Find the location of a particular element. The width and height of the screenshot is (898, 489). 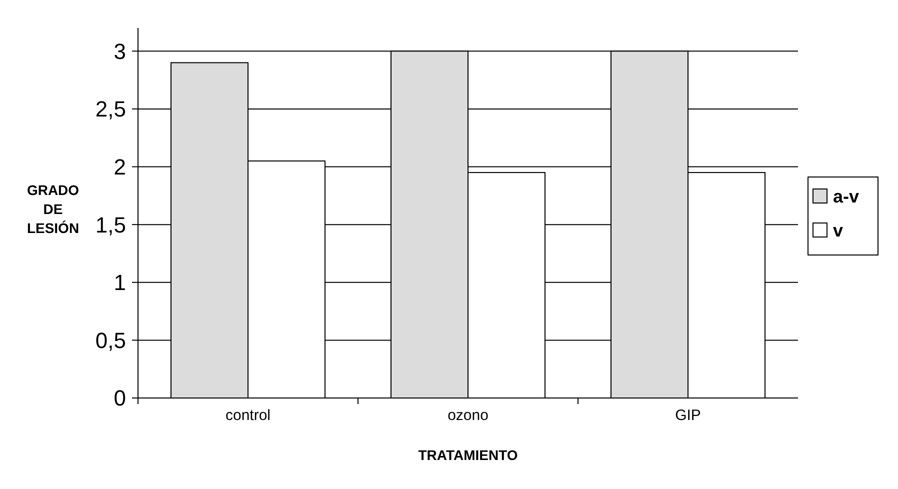

y-tick-label: 0 is located at coordinates (120, 398).